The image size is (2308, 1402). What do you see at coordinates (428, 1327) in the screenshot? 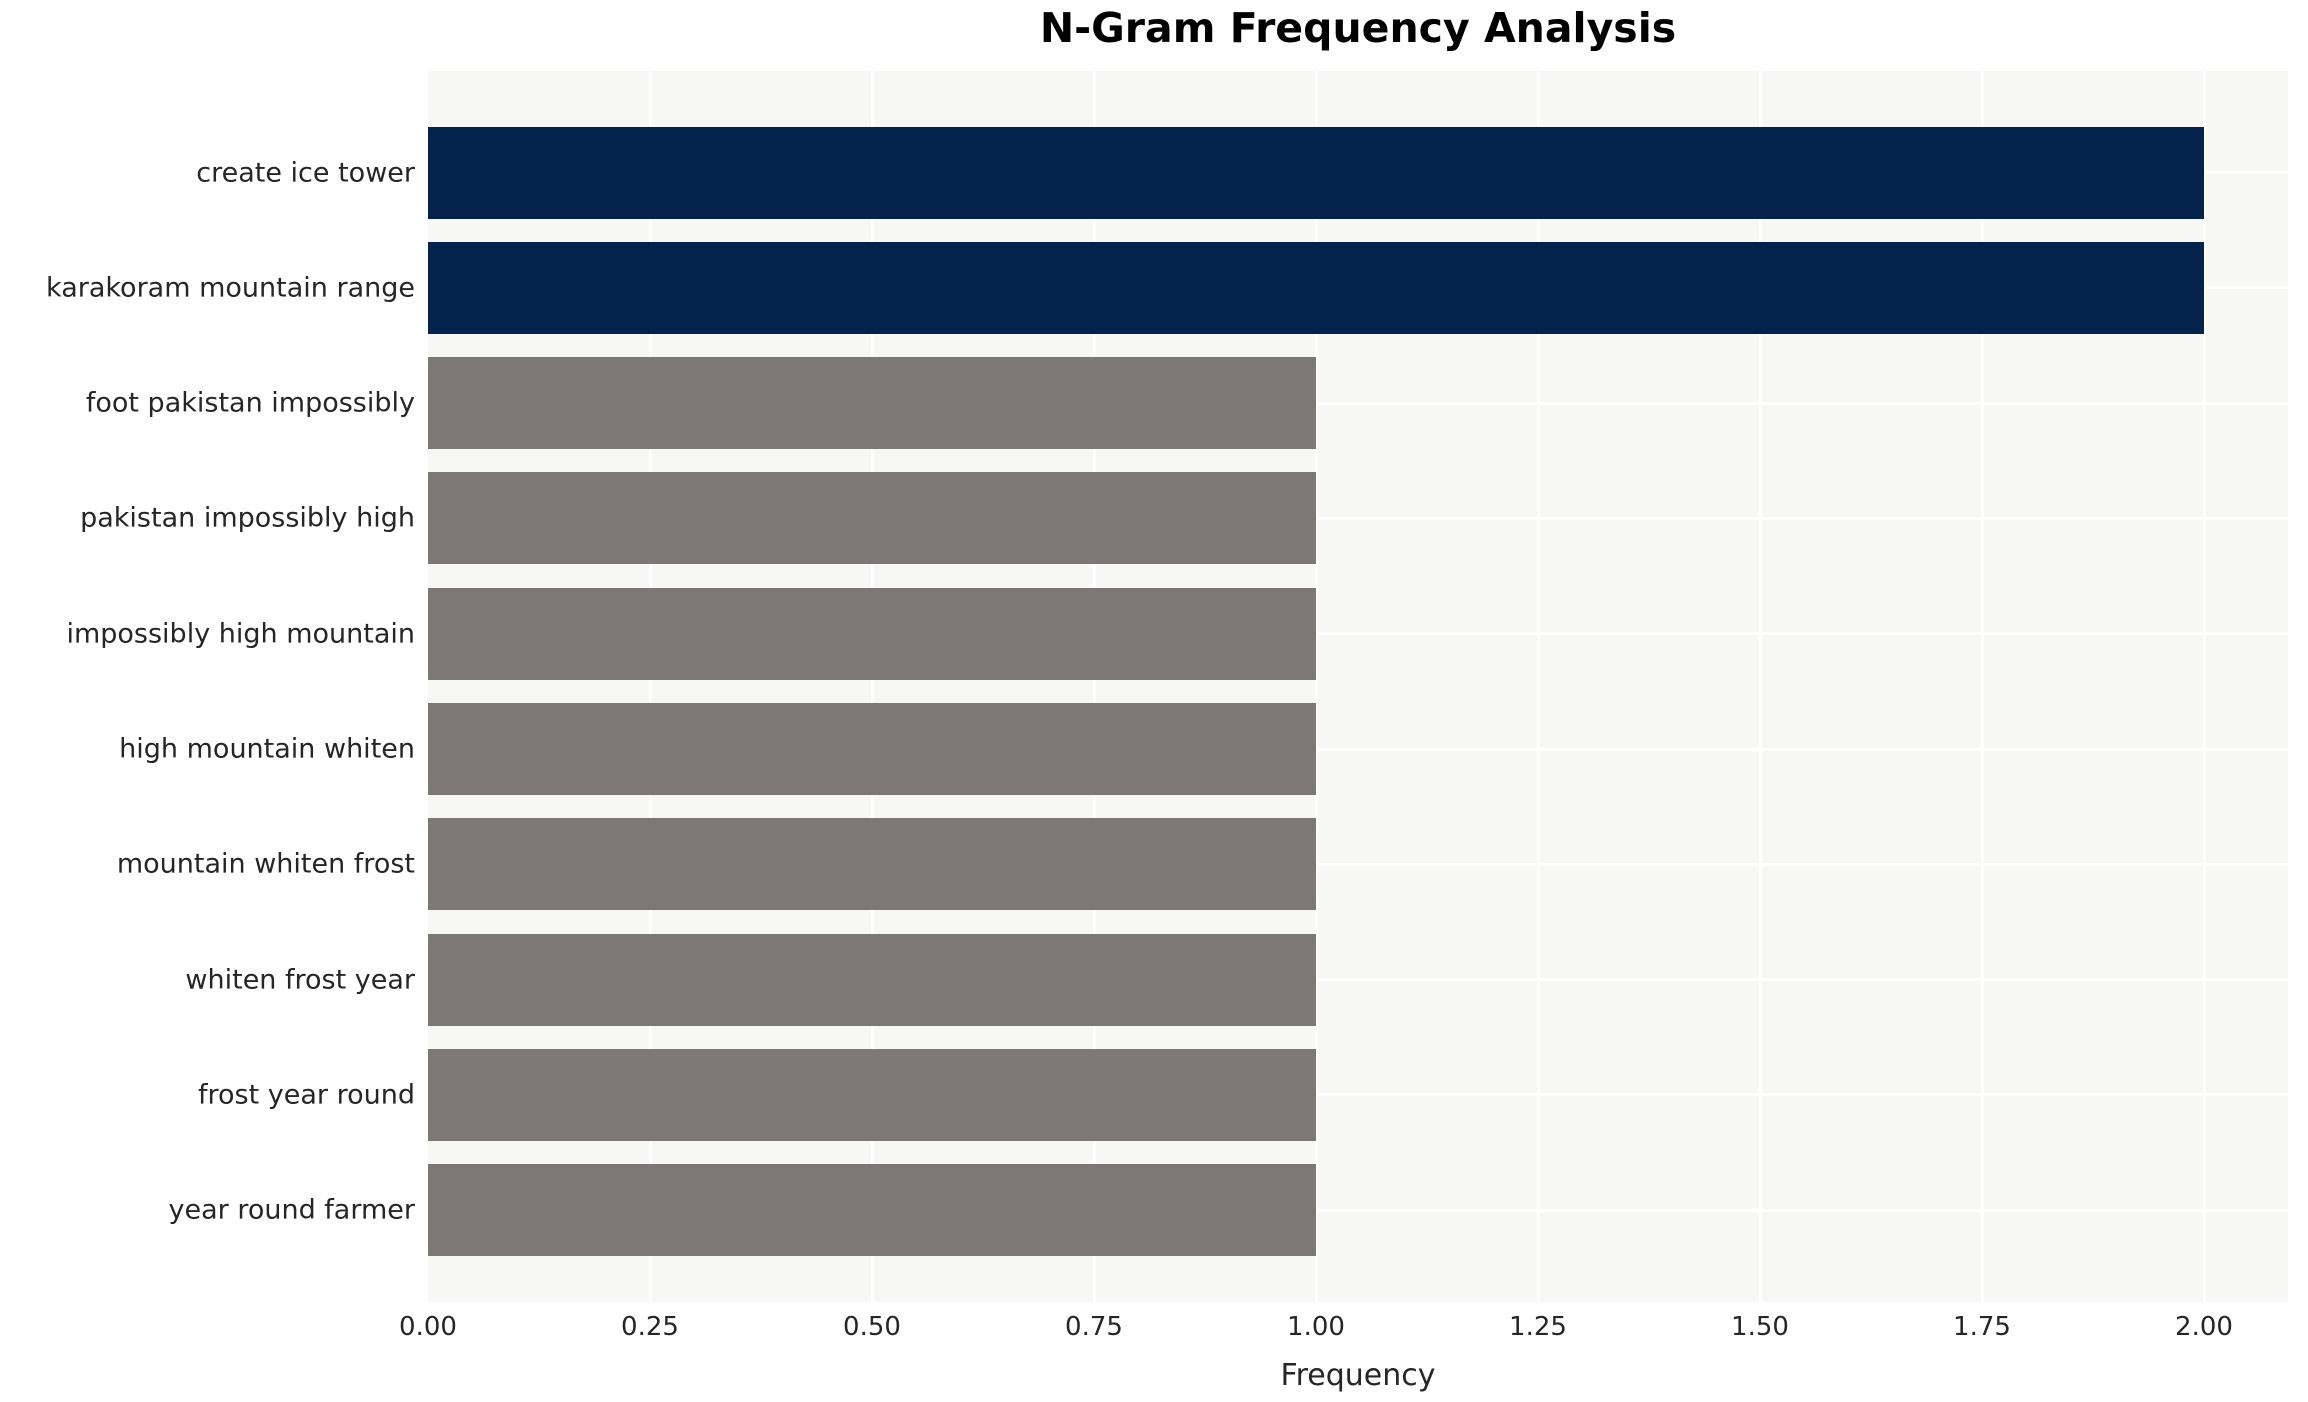
I see `x-tick-label: 0.00` at bounding box center [428, 1327].